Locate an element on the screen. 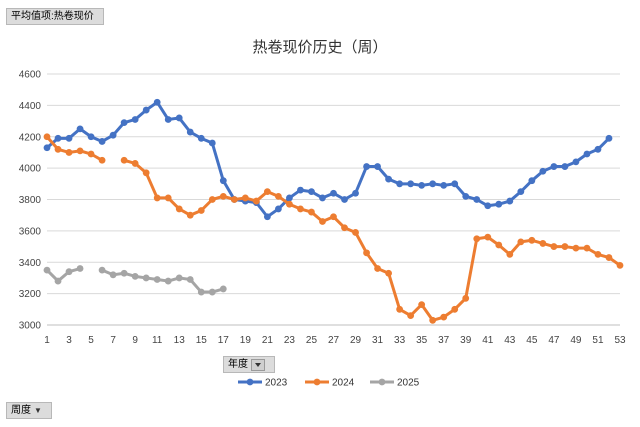  x-tick-label: 17 is located at coordinates (224, 340).